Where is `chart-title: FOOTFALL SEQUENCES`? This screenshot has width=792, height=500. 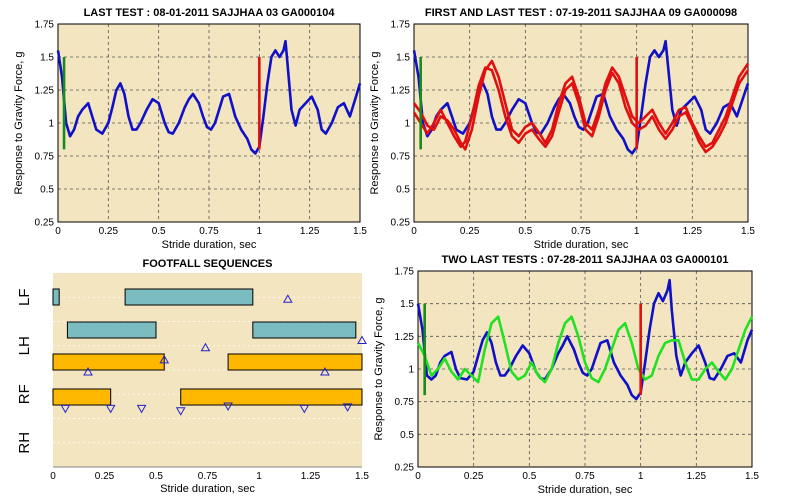 chart-title: FOOTFALL SEQUENCES is located at coordinates (208, 264).